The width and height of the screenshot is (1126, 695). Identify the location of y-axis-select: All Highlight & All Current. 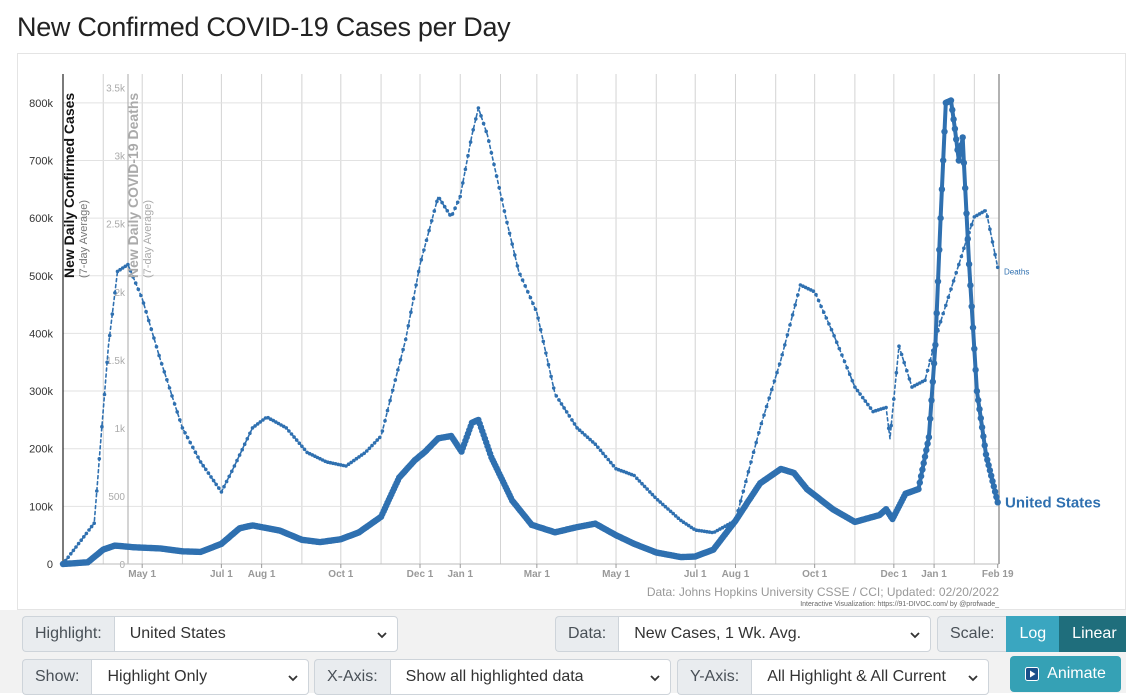
(870, 677).